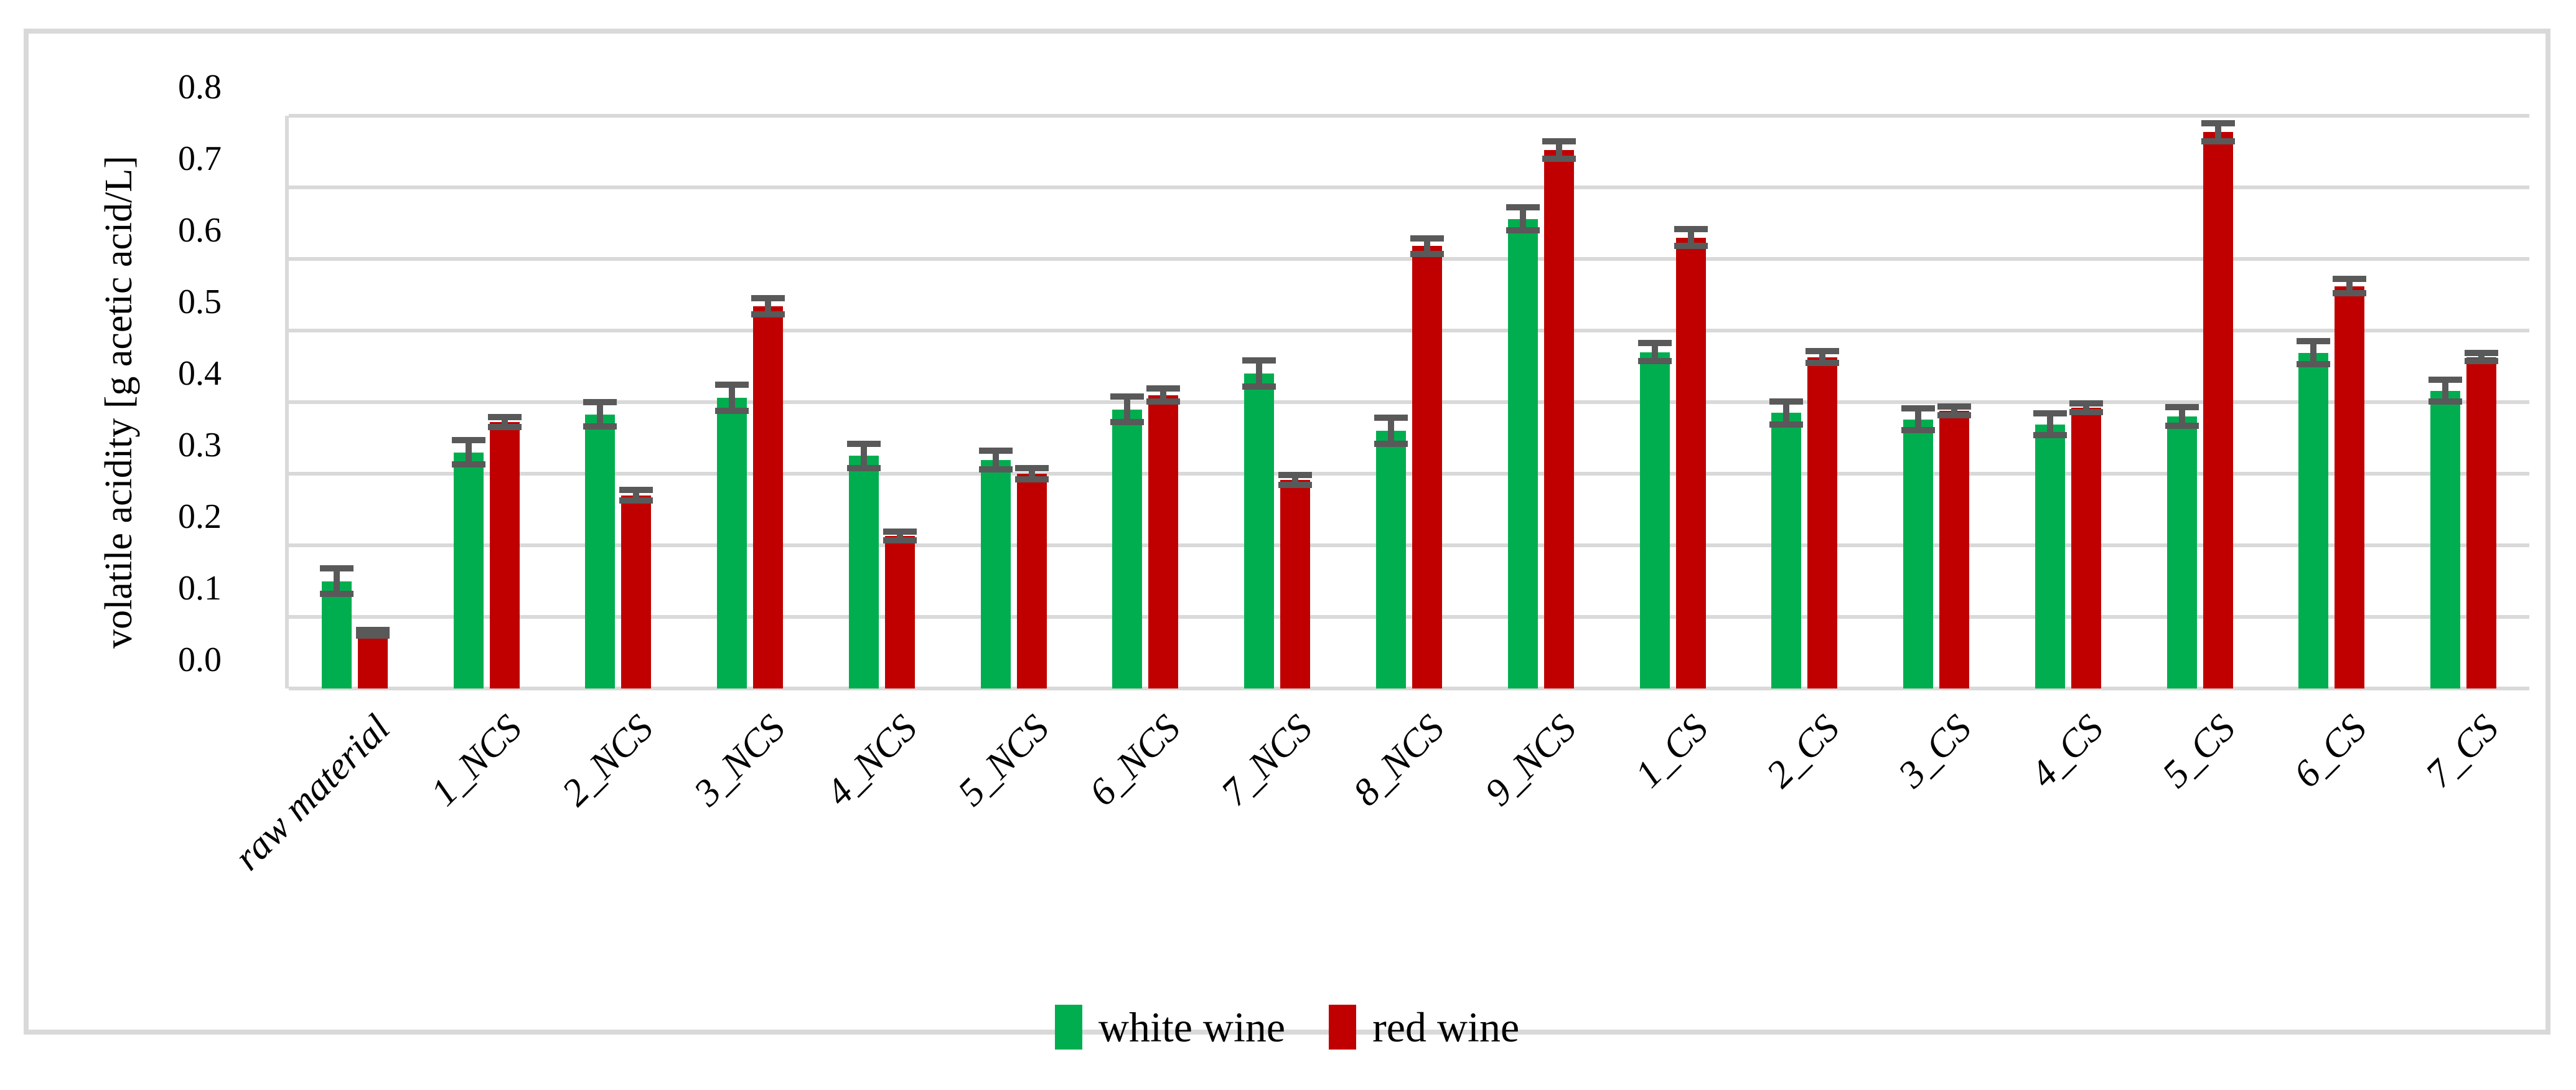  Describe the element at coordinates (1163, 541) in the screenshot. I see `bar-red-wine-6_NCS` at that location.